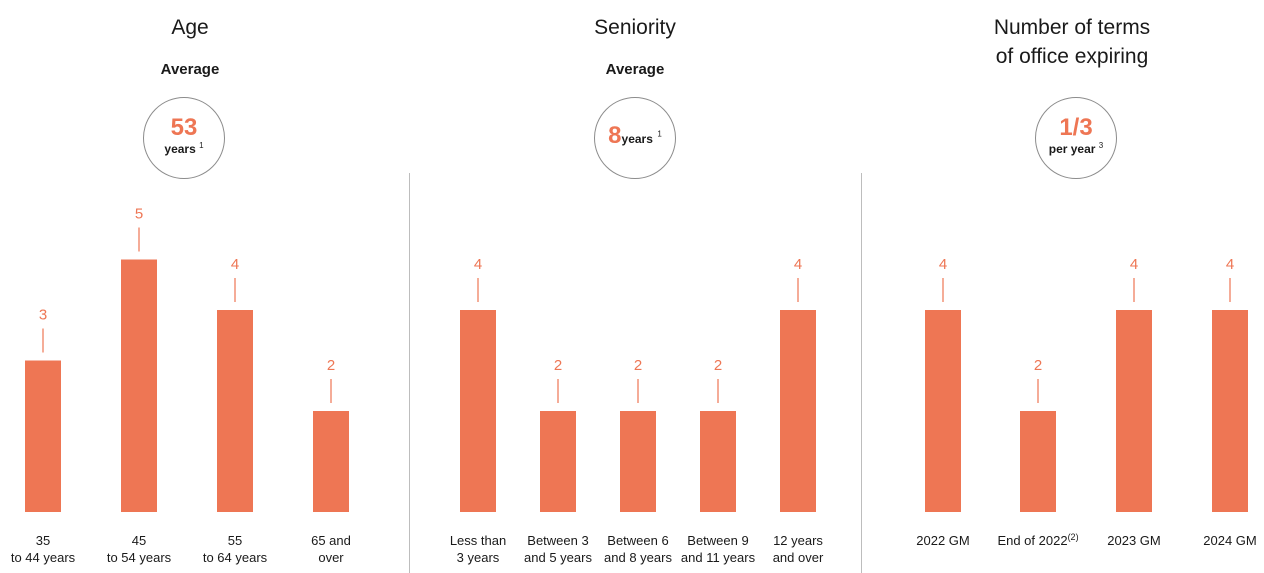 The height and width of the screenshot is (573, 1264). I want to click on seniority-average-value: 8, so click(615, 135).